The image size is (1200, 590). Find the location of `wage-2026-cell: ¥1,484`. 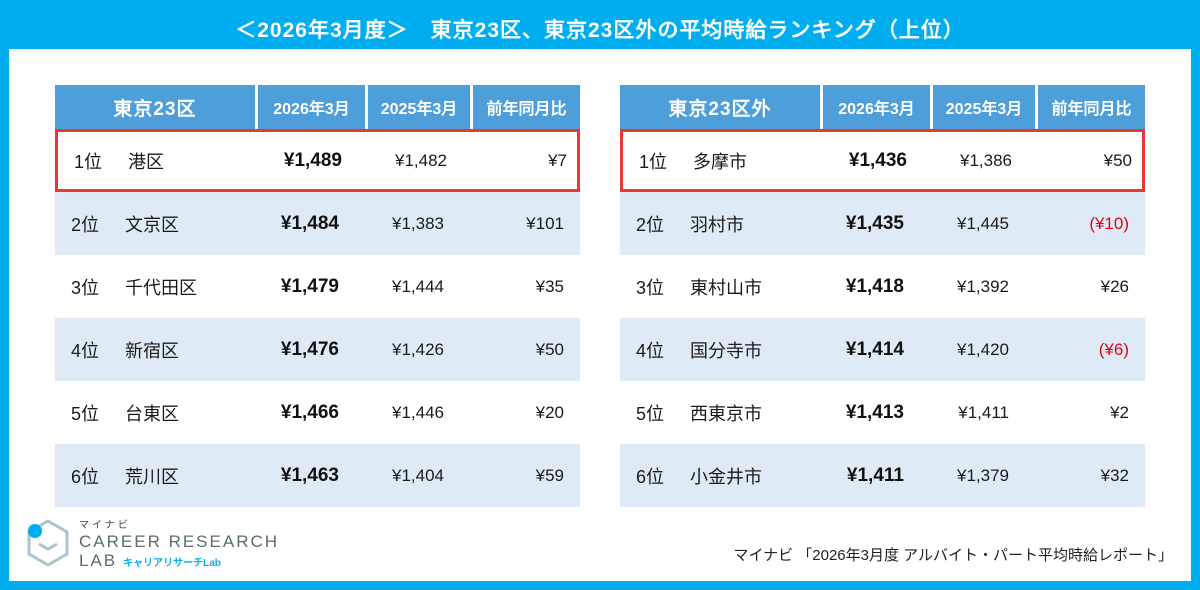

wage-2026-cell: ¥1,484 is located at coordinates (309, 223).